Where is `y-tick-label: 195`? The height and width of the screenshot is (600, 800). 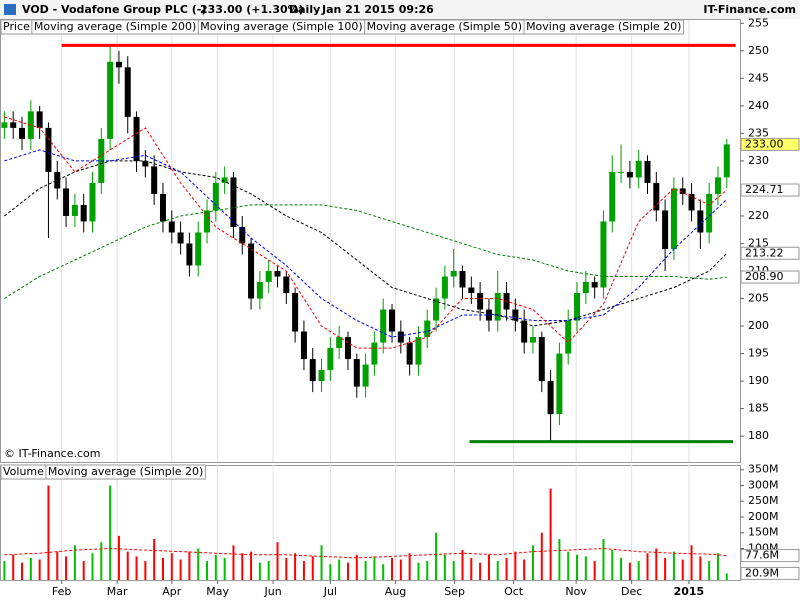 y-tick-label: 195 is located at coordinates (758, 353).